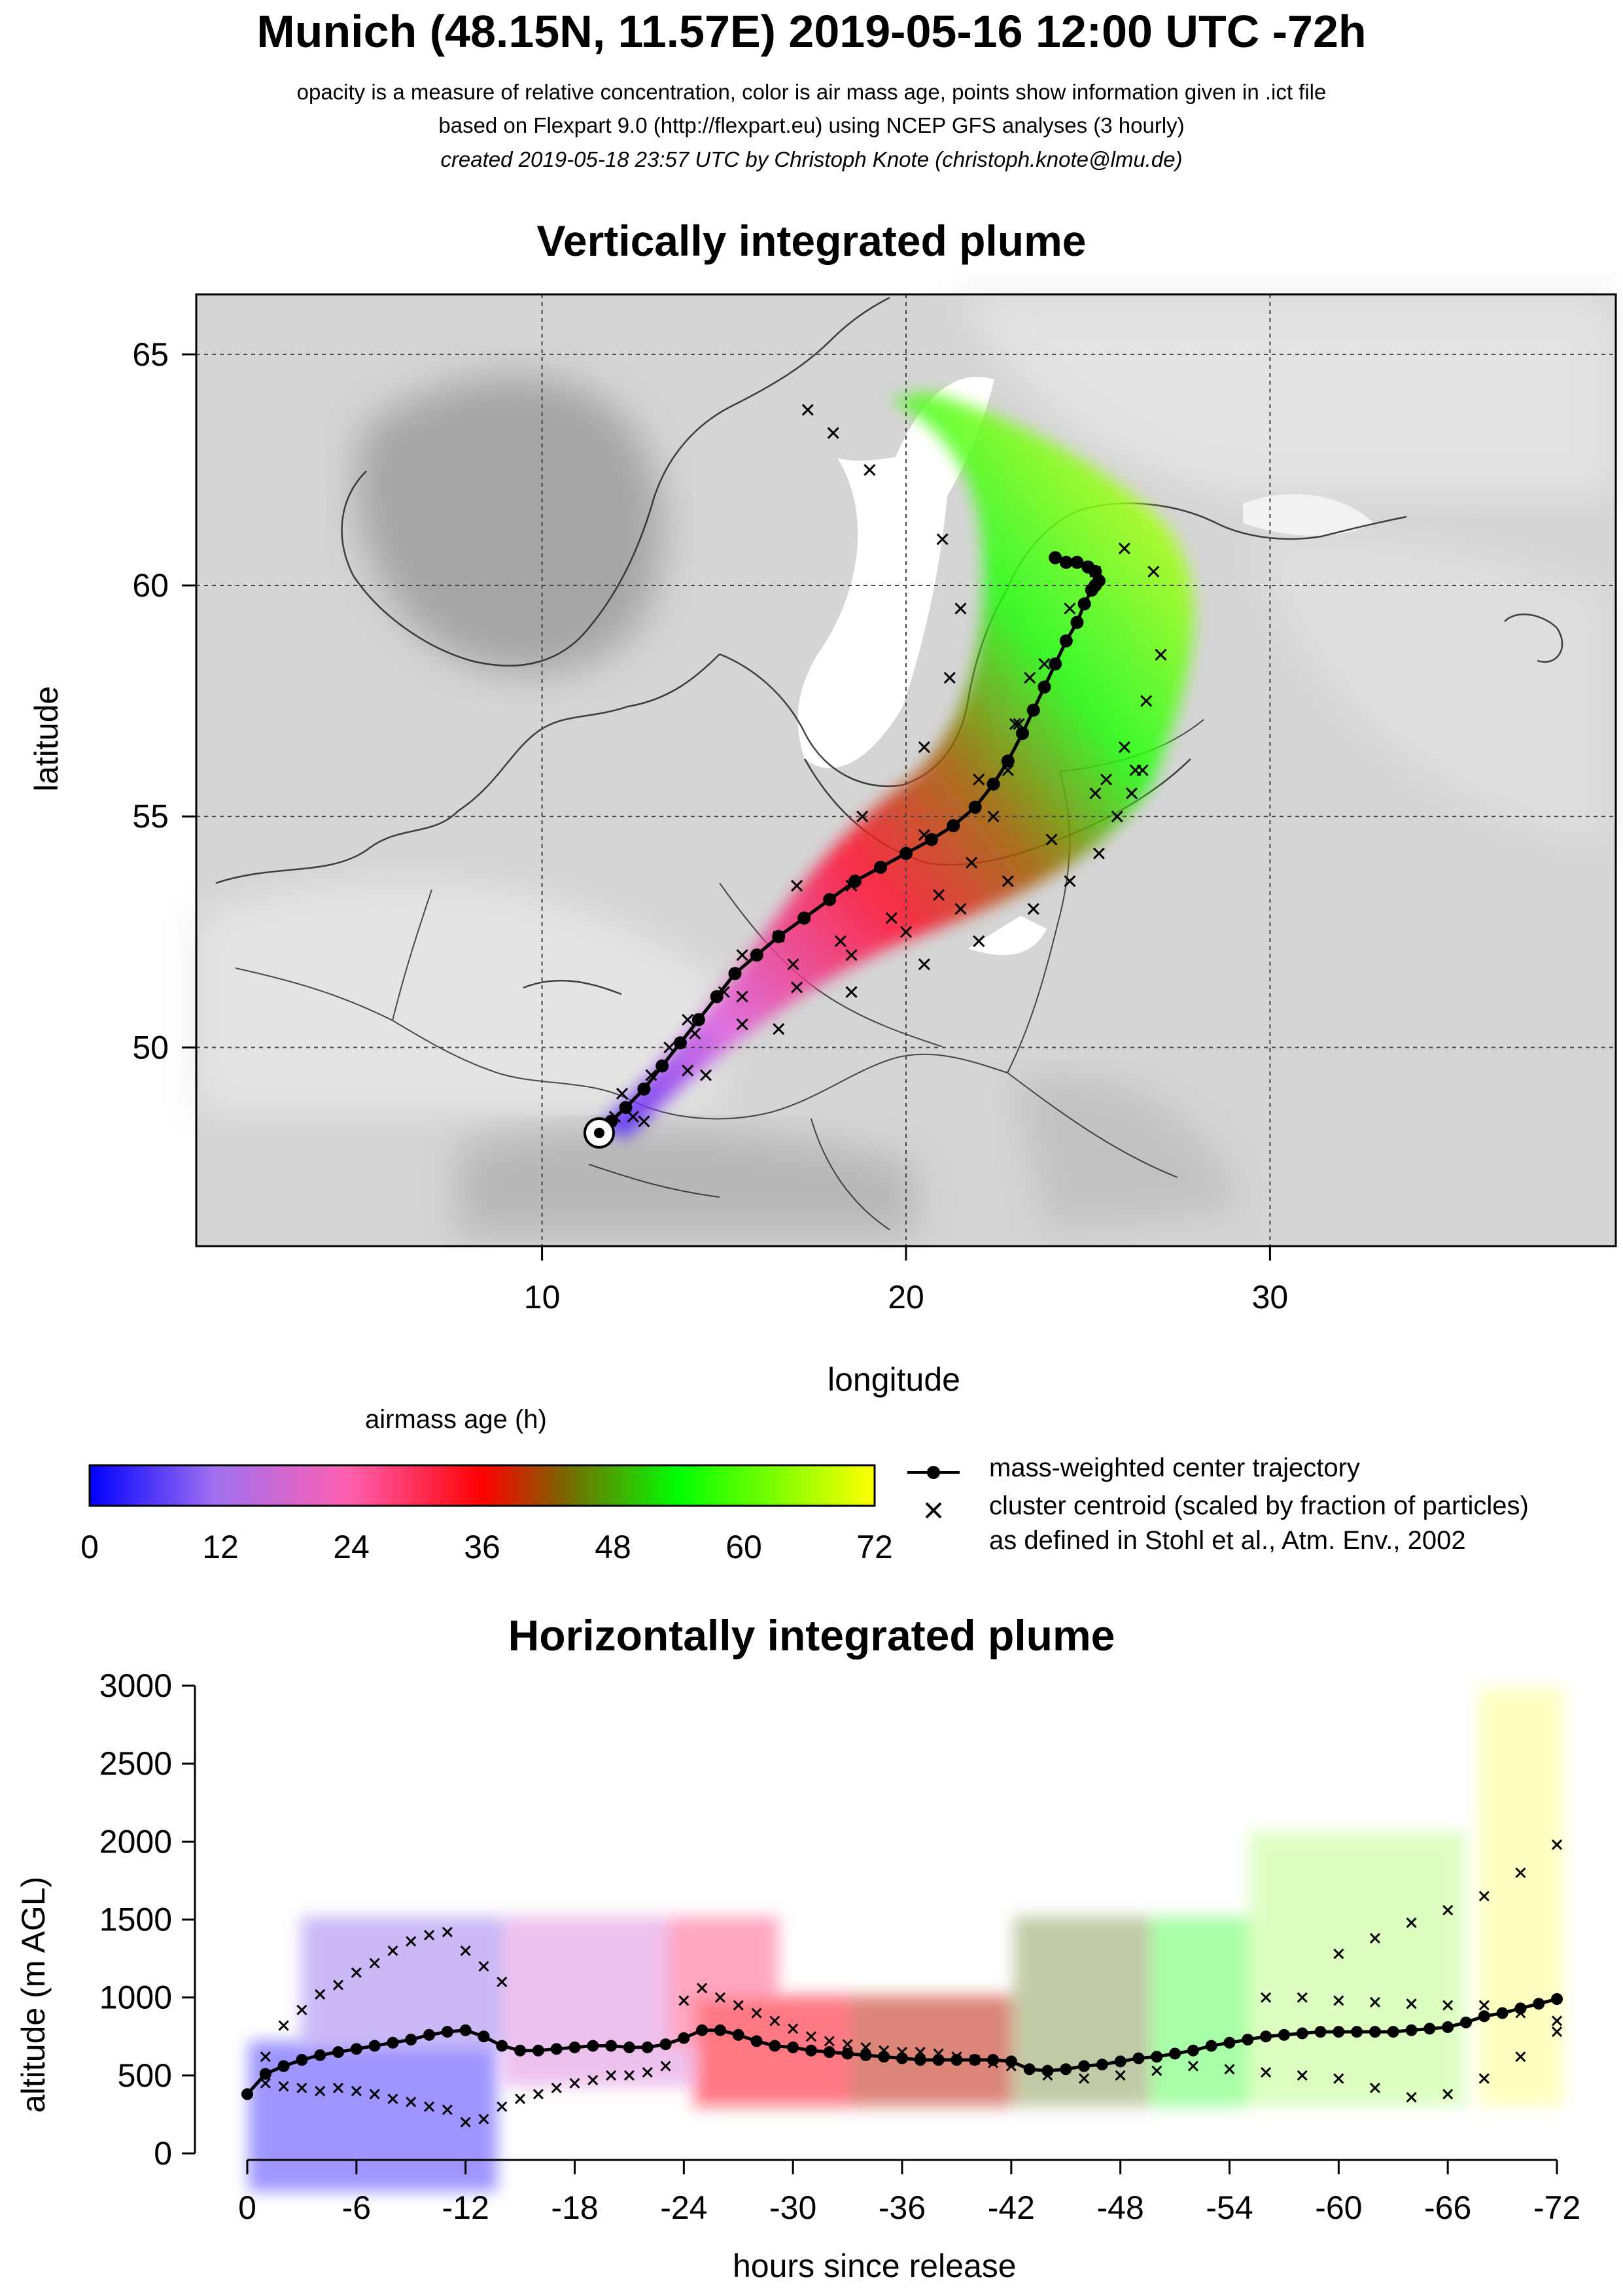 This screenshot has width=1623, height=2296. What do you see at coordinates (897, 765) in the screenshot?
I see `plume-density` at bounding box center [897, 765].